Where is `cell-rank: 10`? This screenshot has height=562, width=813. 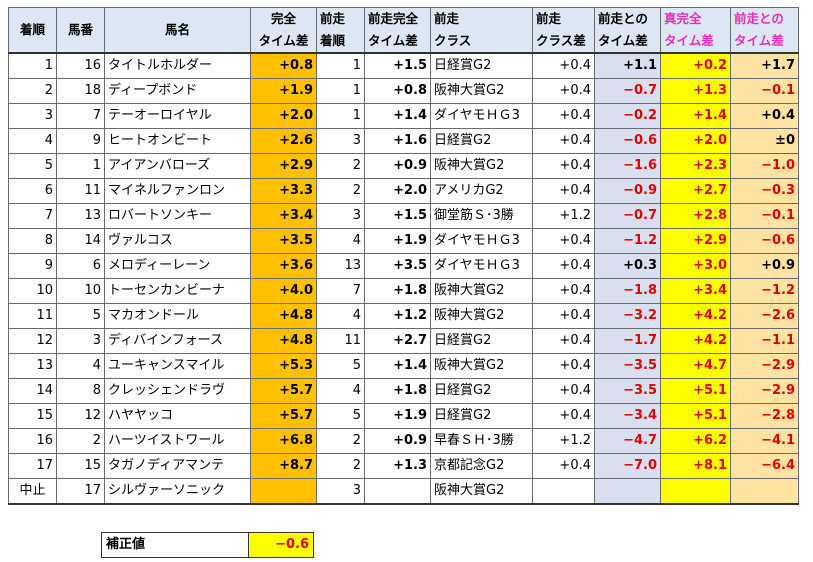
cell-rank: 10 is located at coordinates (32, 291).